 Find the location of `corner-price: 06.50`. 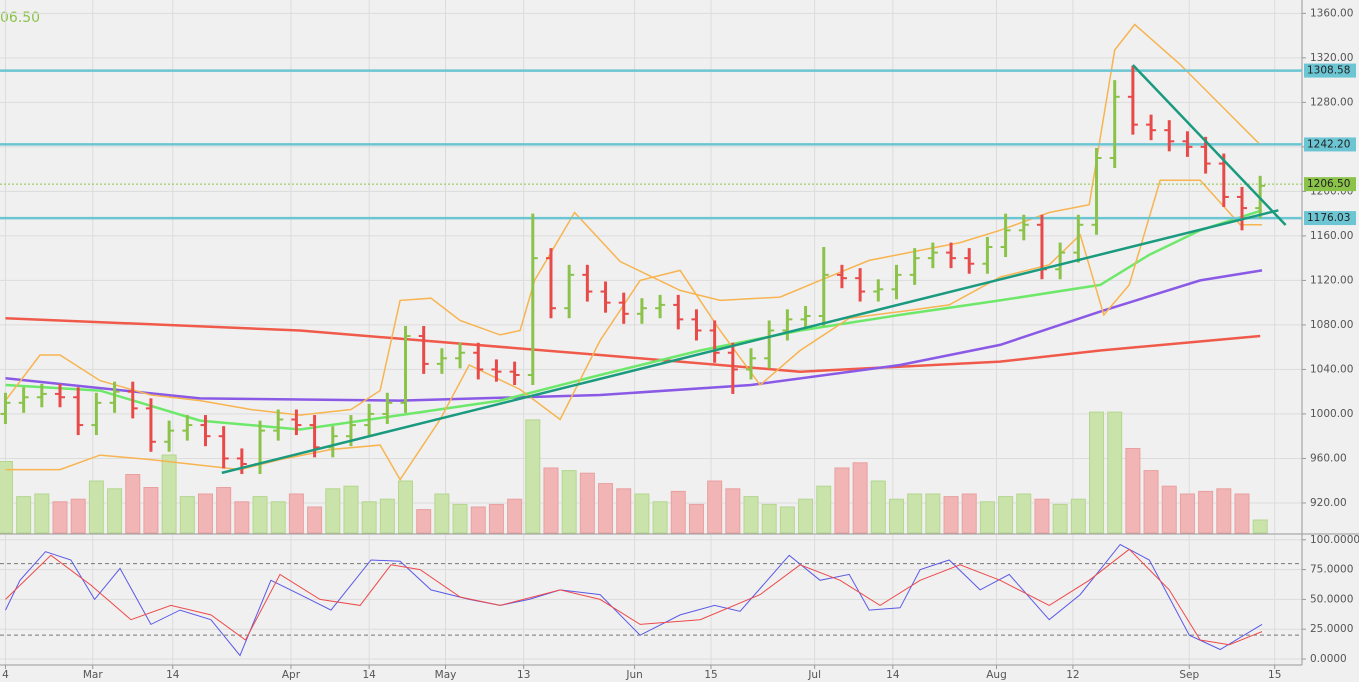

corner-price: 06.50 is located at coordinates (20, 18).